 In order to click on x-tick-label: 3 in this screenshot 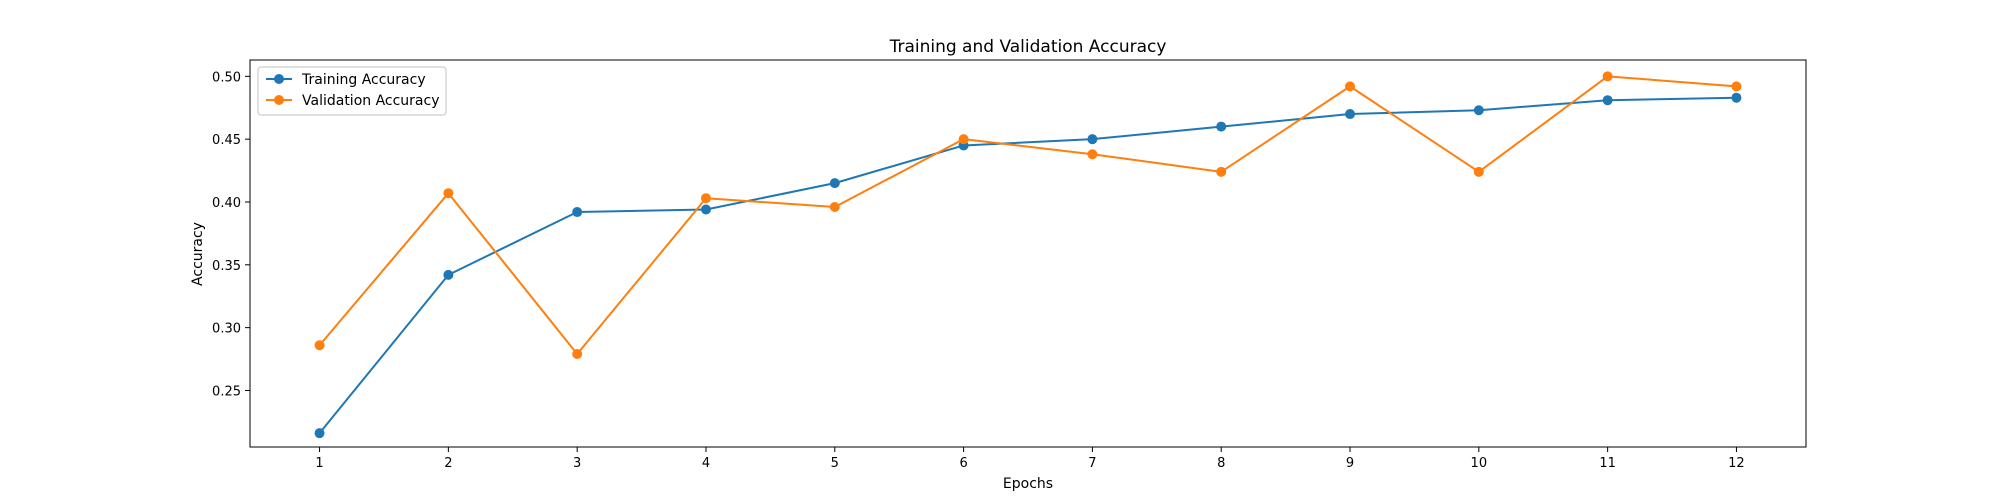, I will do `click(577, 463)`.